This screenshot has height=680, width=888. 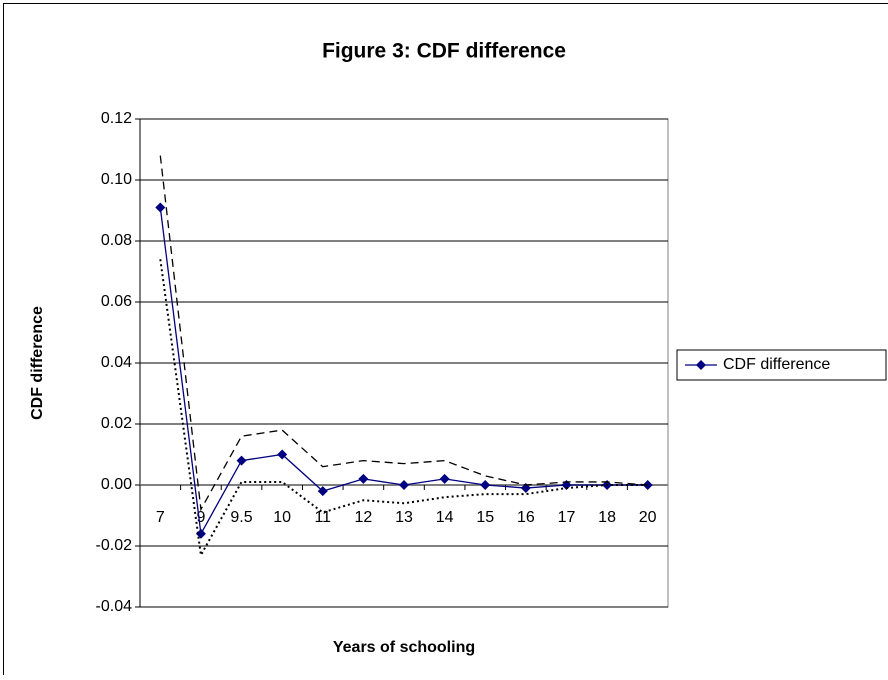 What do you see at coordinates (116, 179) in the screenshot?
I see `y-tick-label: 0.10` at bounding box center [116, 179].